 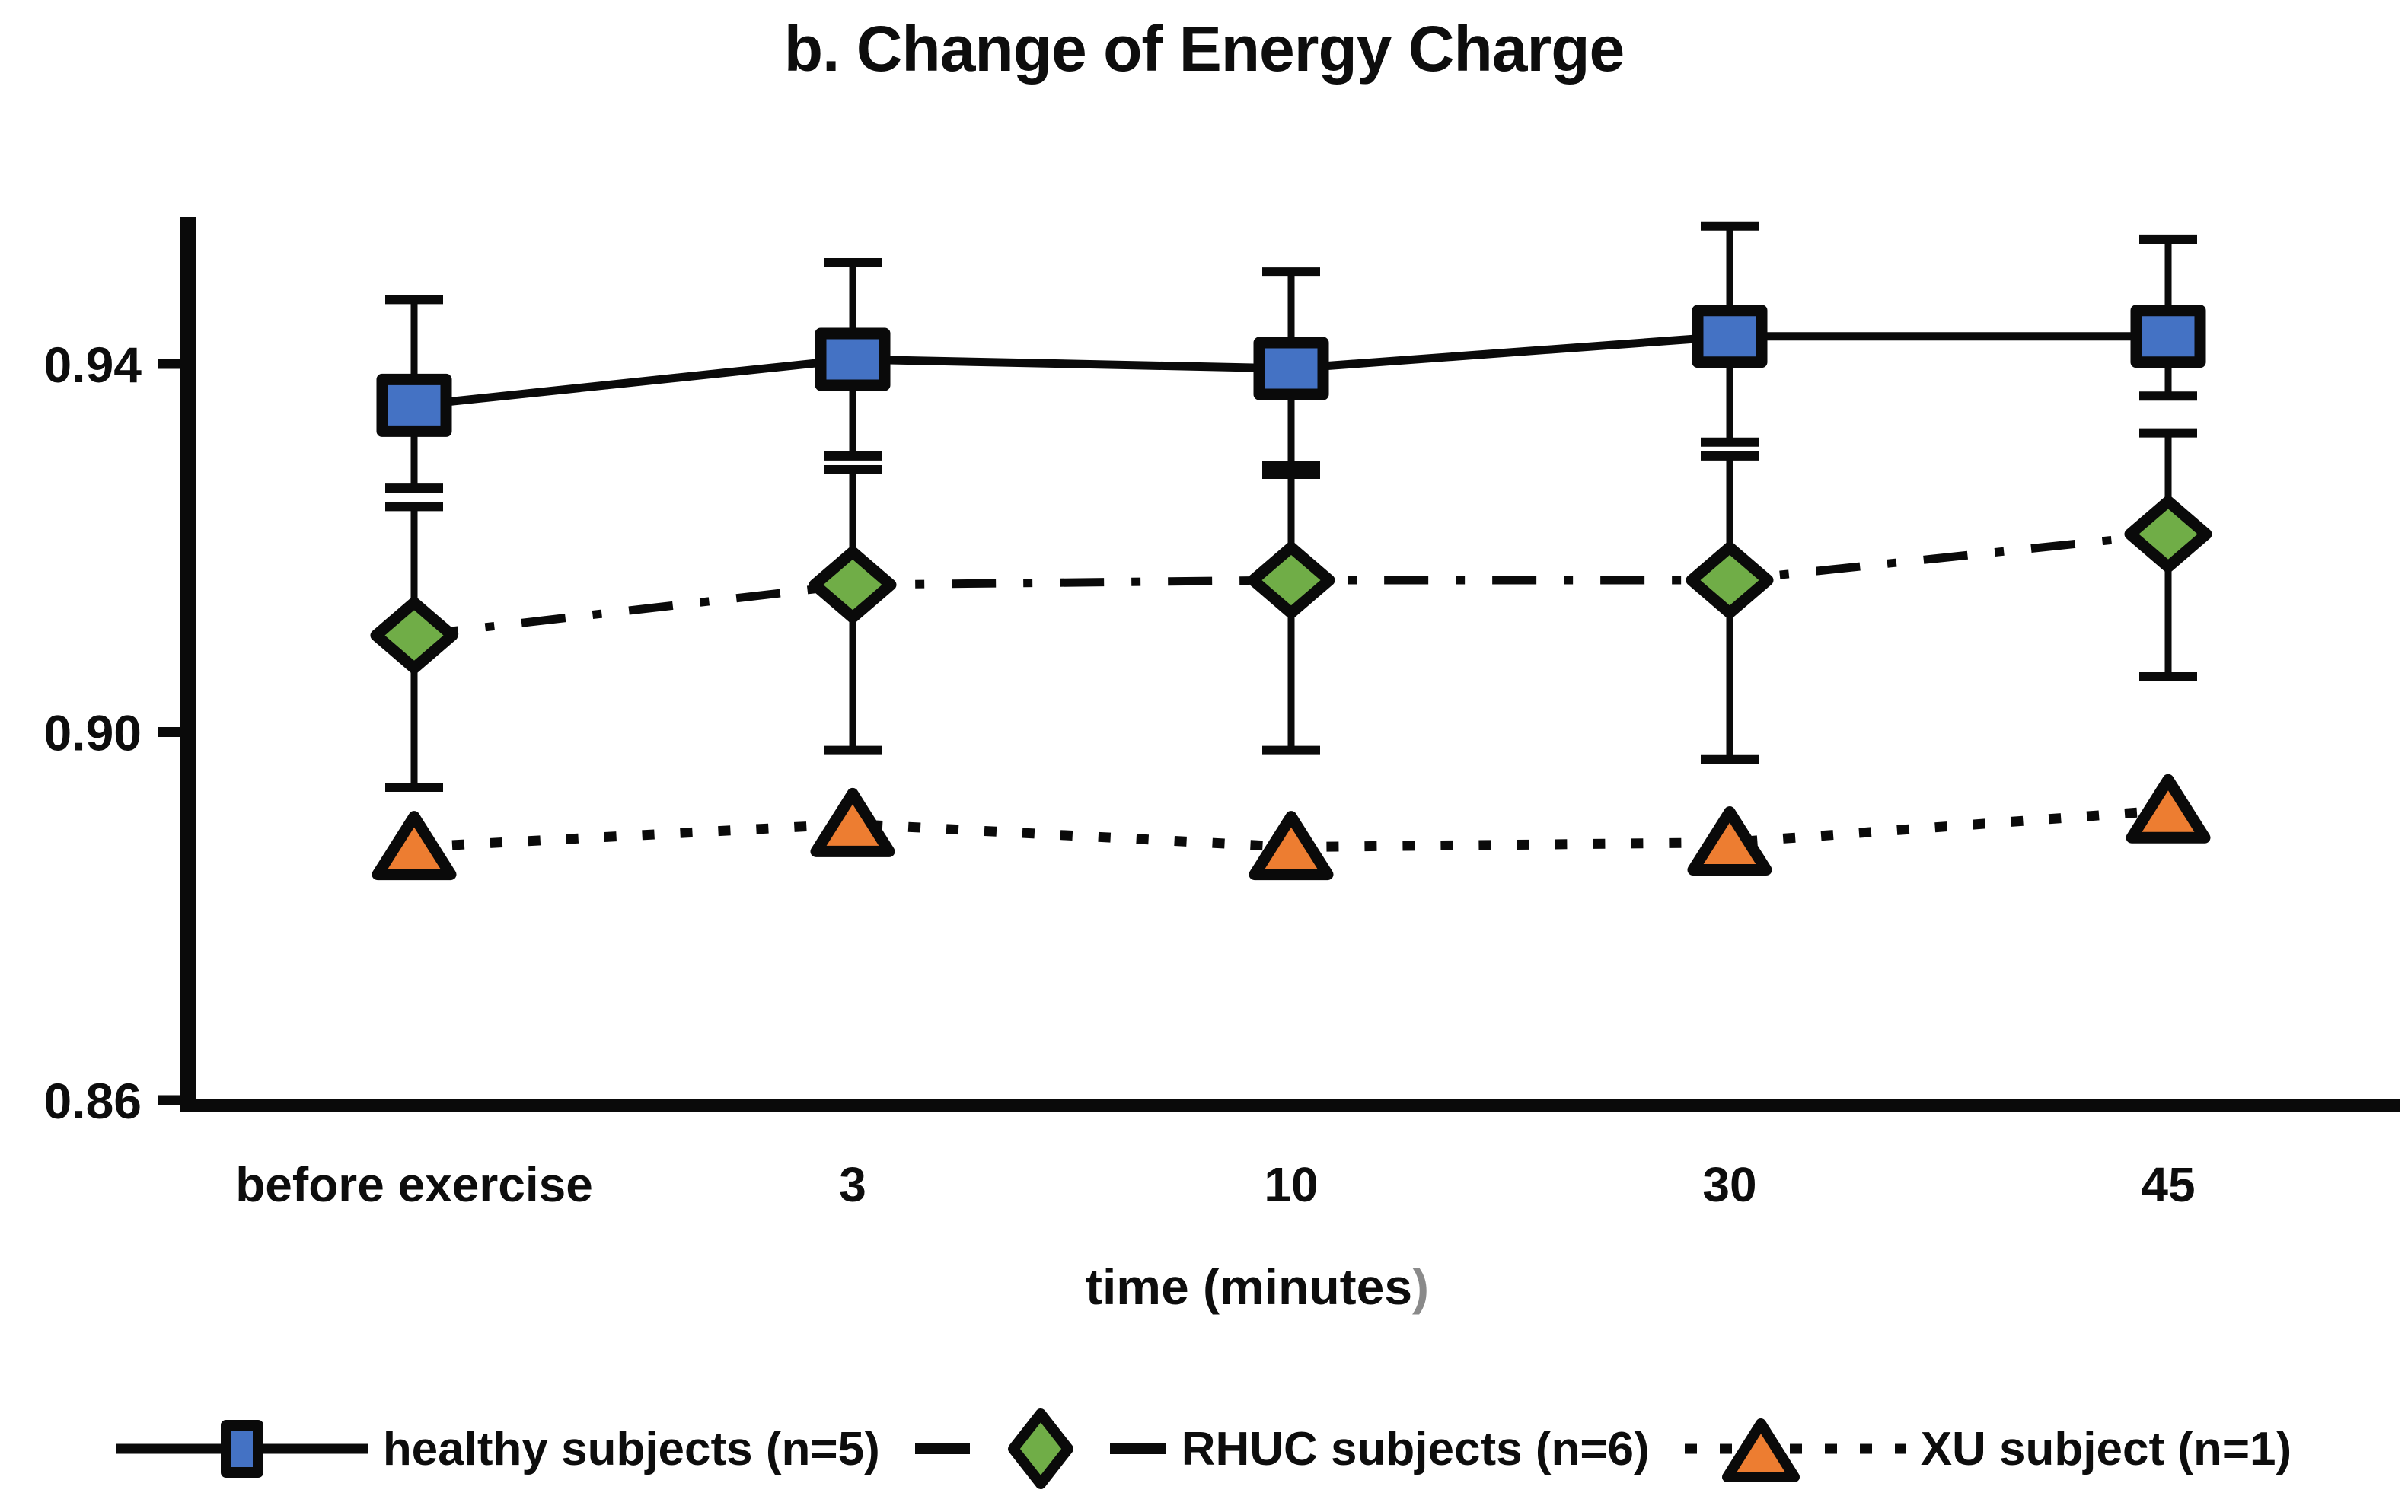 I want to click on y-tick-label: 0.94, so click(x=93, y=365).